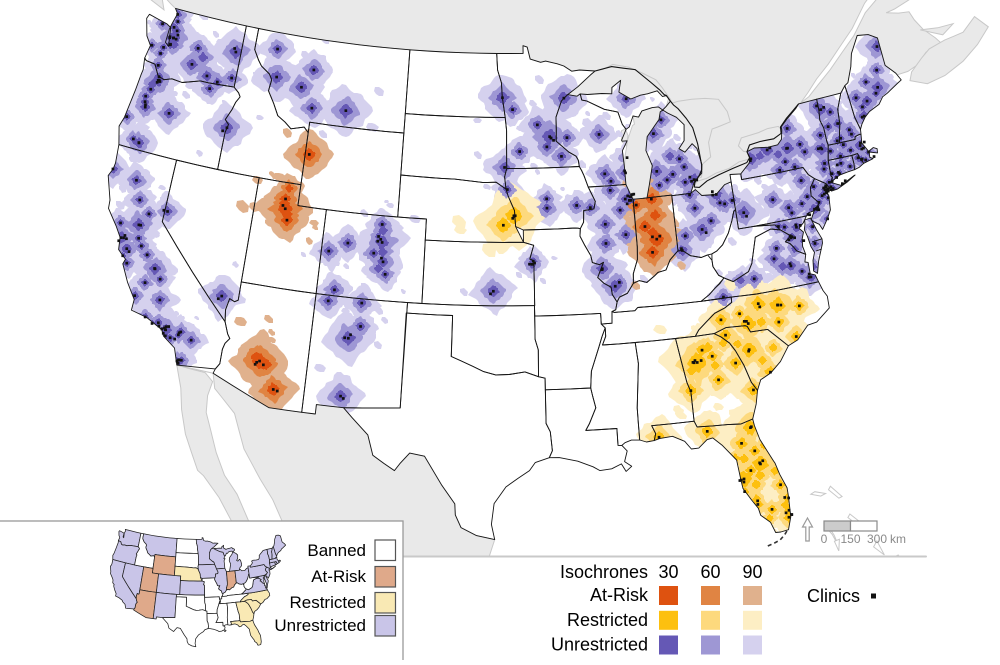 This screenshot has width=1000, height=665. Describe the element at coordinates (877, 539) in the screenshot. I see `svg-text: 300` at that location.